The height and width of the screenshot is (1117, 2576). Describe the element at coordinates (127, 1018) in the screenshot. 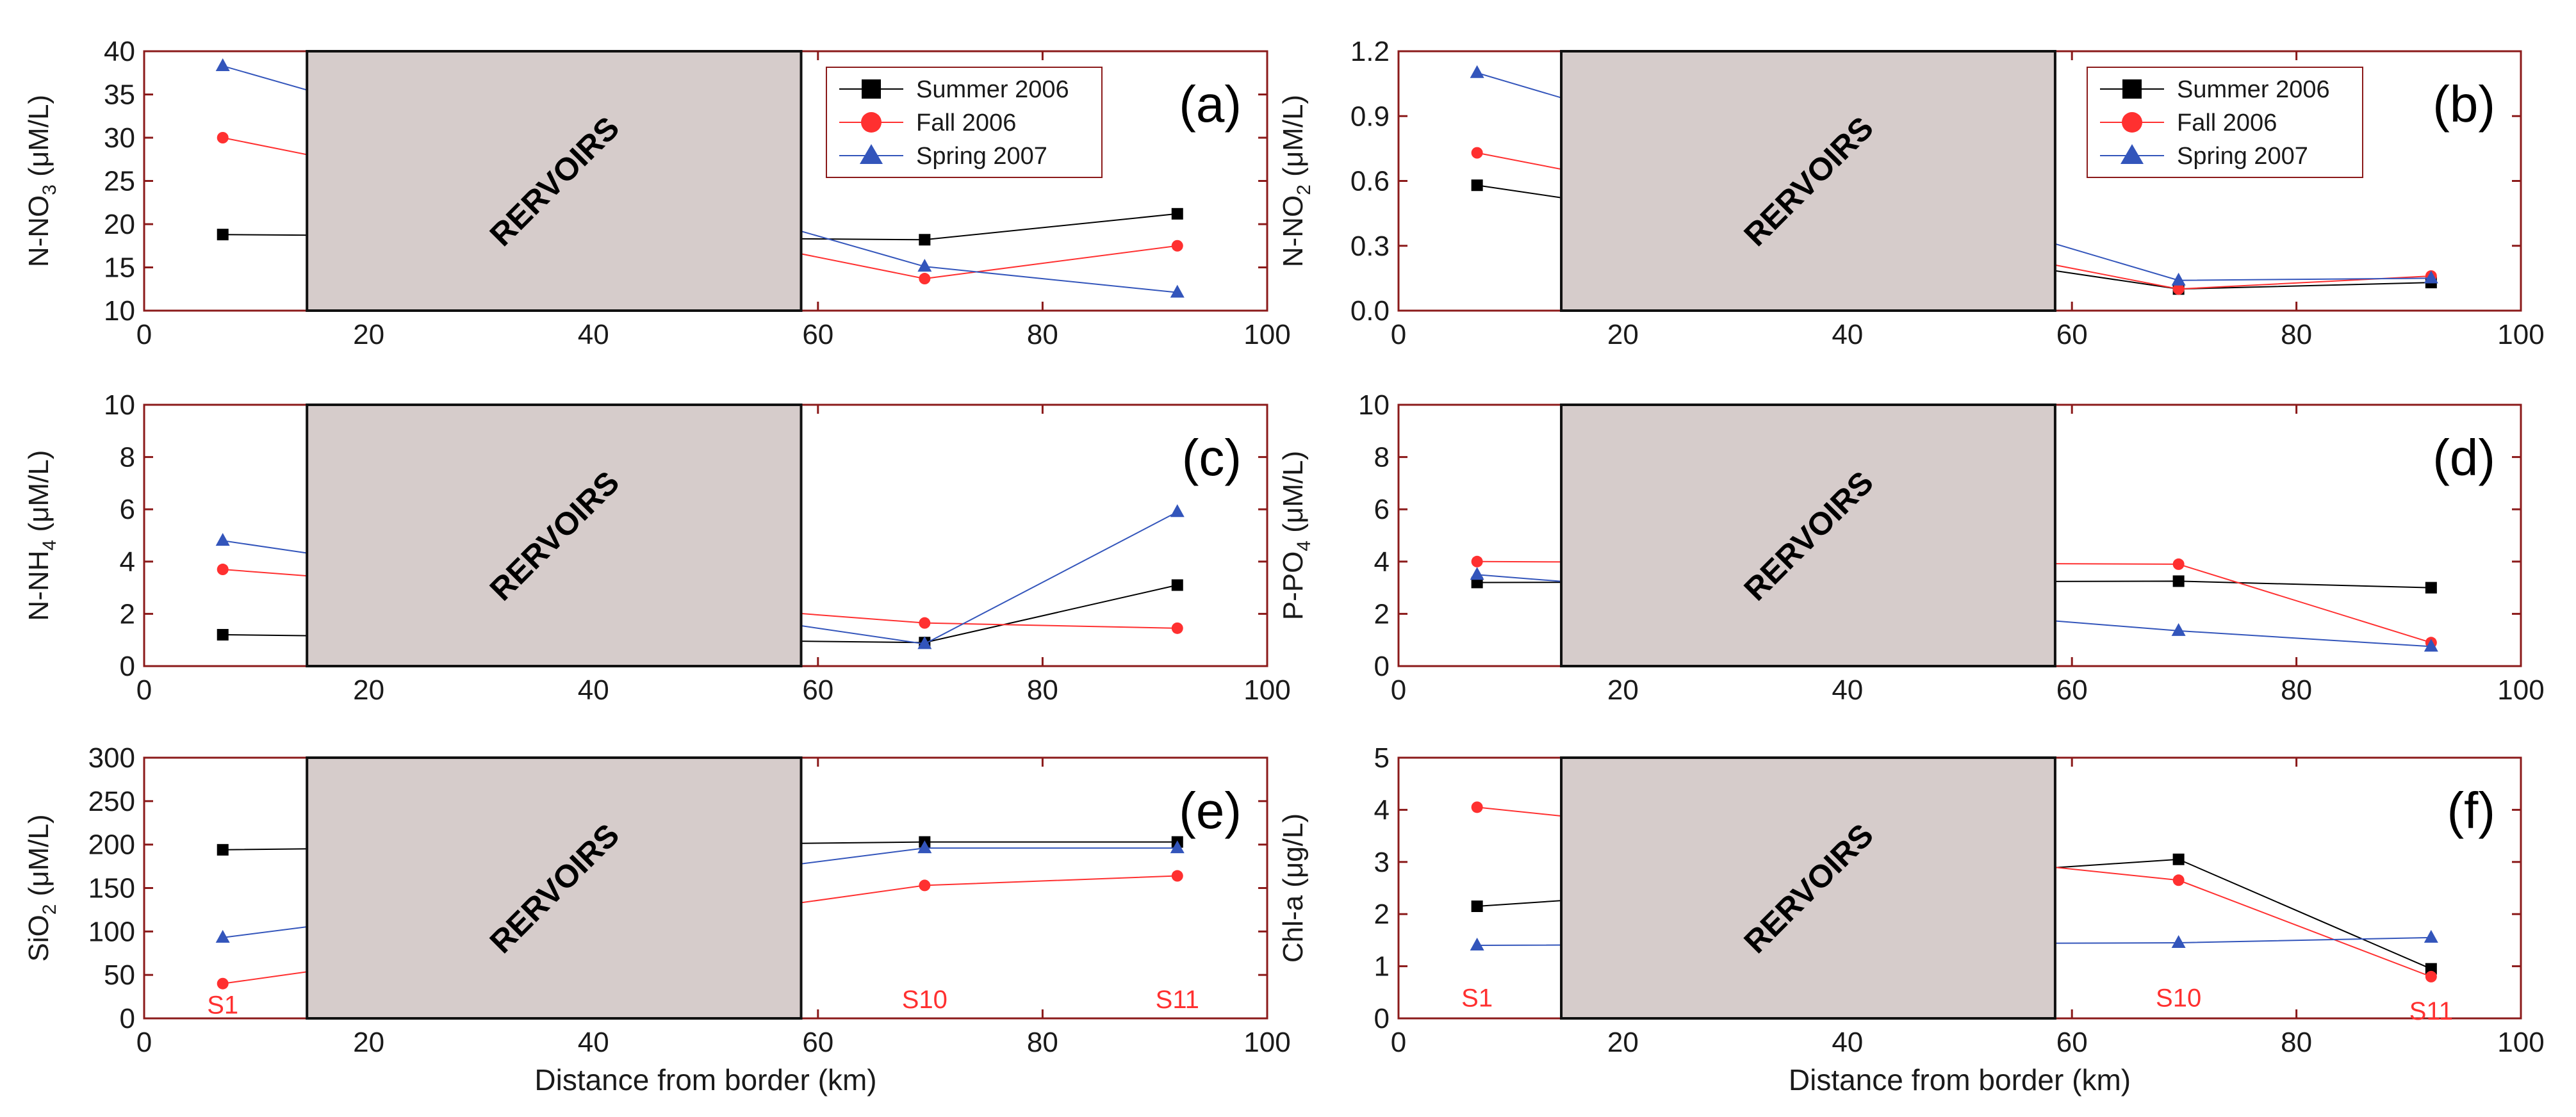

I see `y-tick-label-e: 0` at that location.